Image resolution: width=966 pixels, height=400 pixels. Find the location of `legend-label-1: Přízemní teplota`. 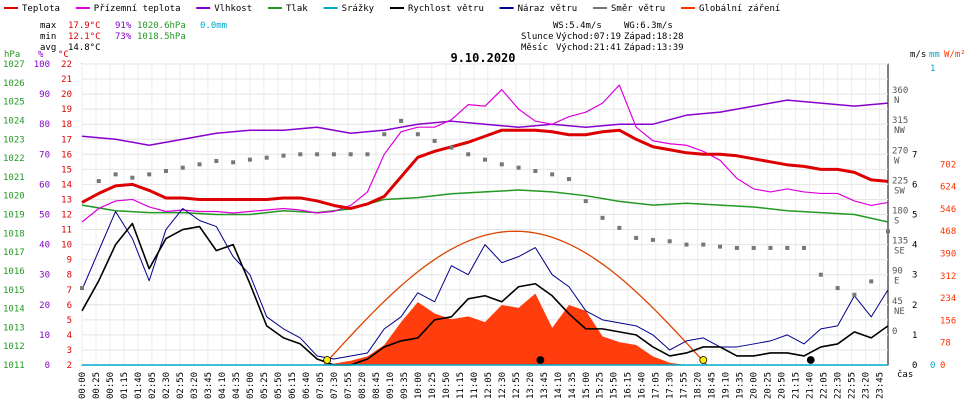

legend-label-1: Přízemní teplota is located at coordinates (137, 9).